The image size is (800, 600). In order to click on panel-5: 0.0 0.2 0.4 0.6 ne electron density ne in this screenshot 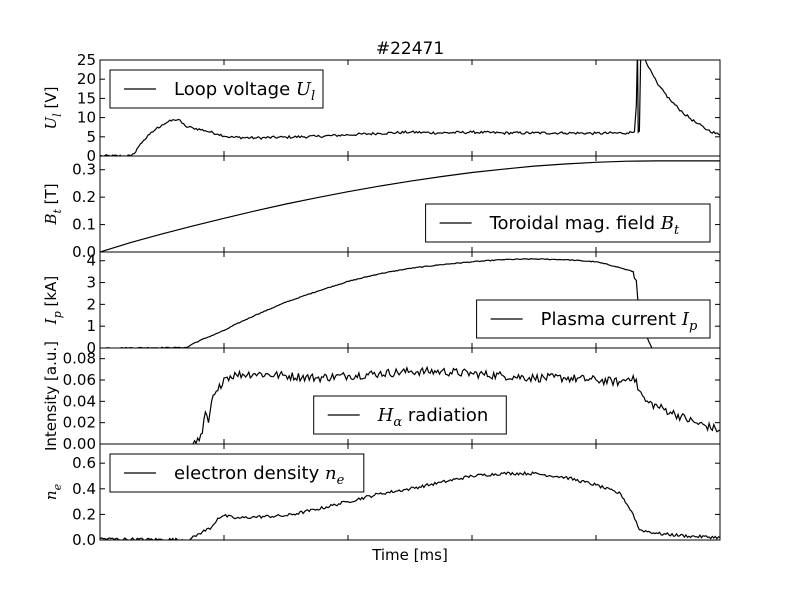, I will do `click(381, 496)`.